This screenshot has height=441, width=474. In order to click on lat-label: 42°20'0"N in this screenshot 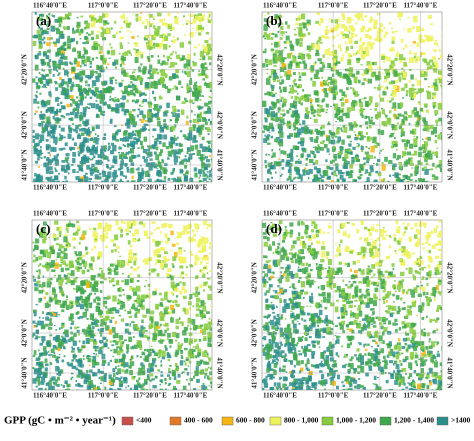, I will do `click(255, 69)`.